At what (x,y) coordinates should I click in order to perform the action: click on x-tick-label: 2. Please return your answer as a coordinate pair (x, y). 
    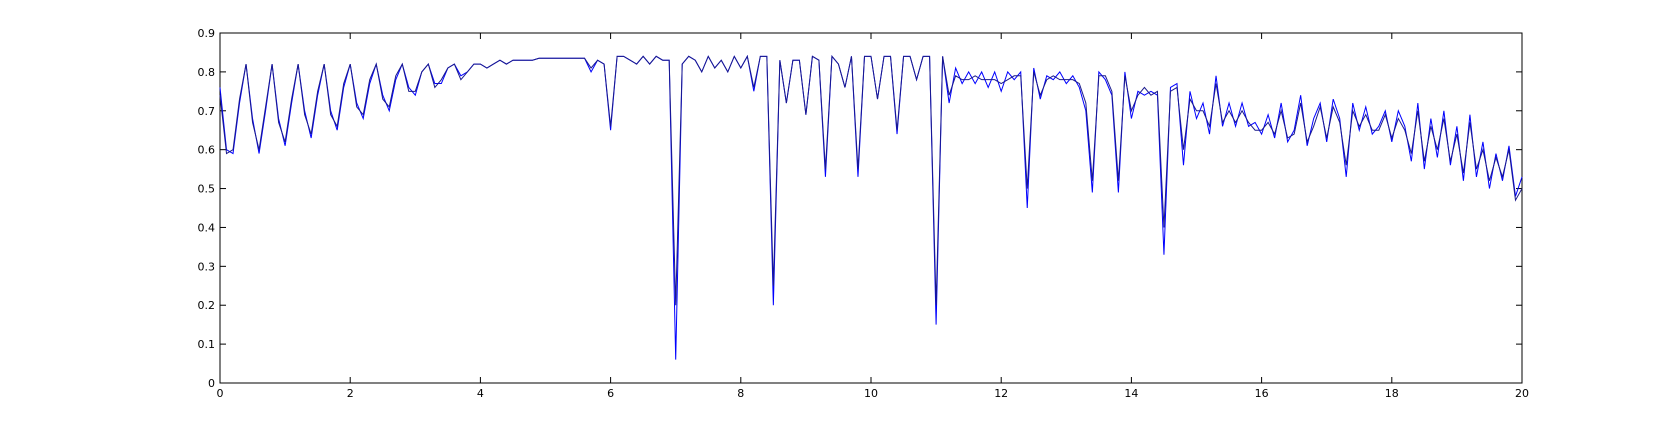
    Looking at the image, I should click on (350, 393).